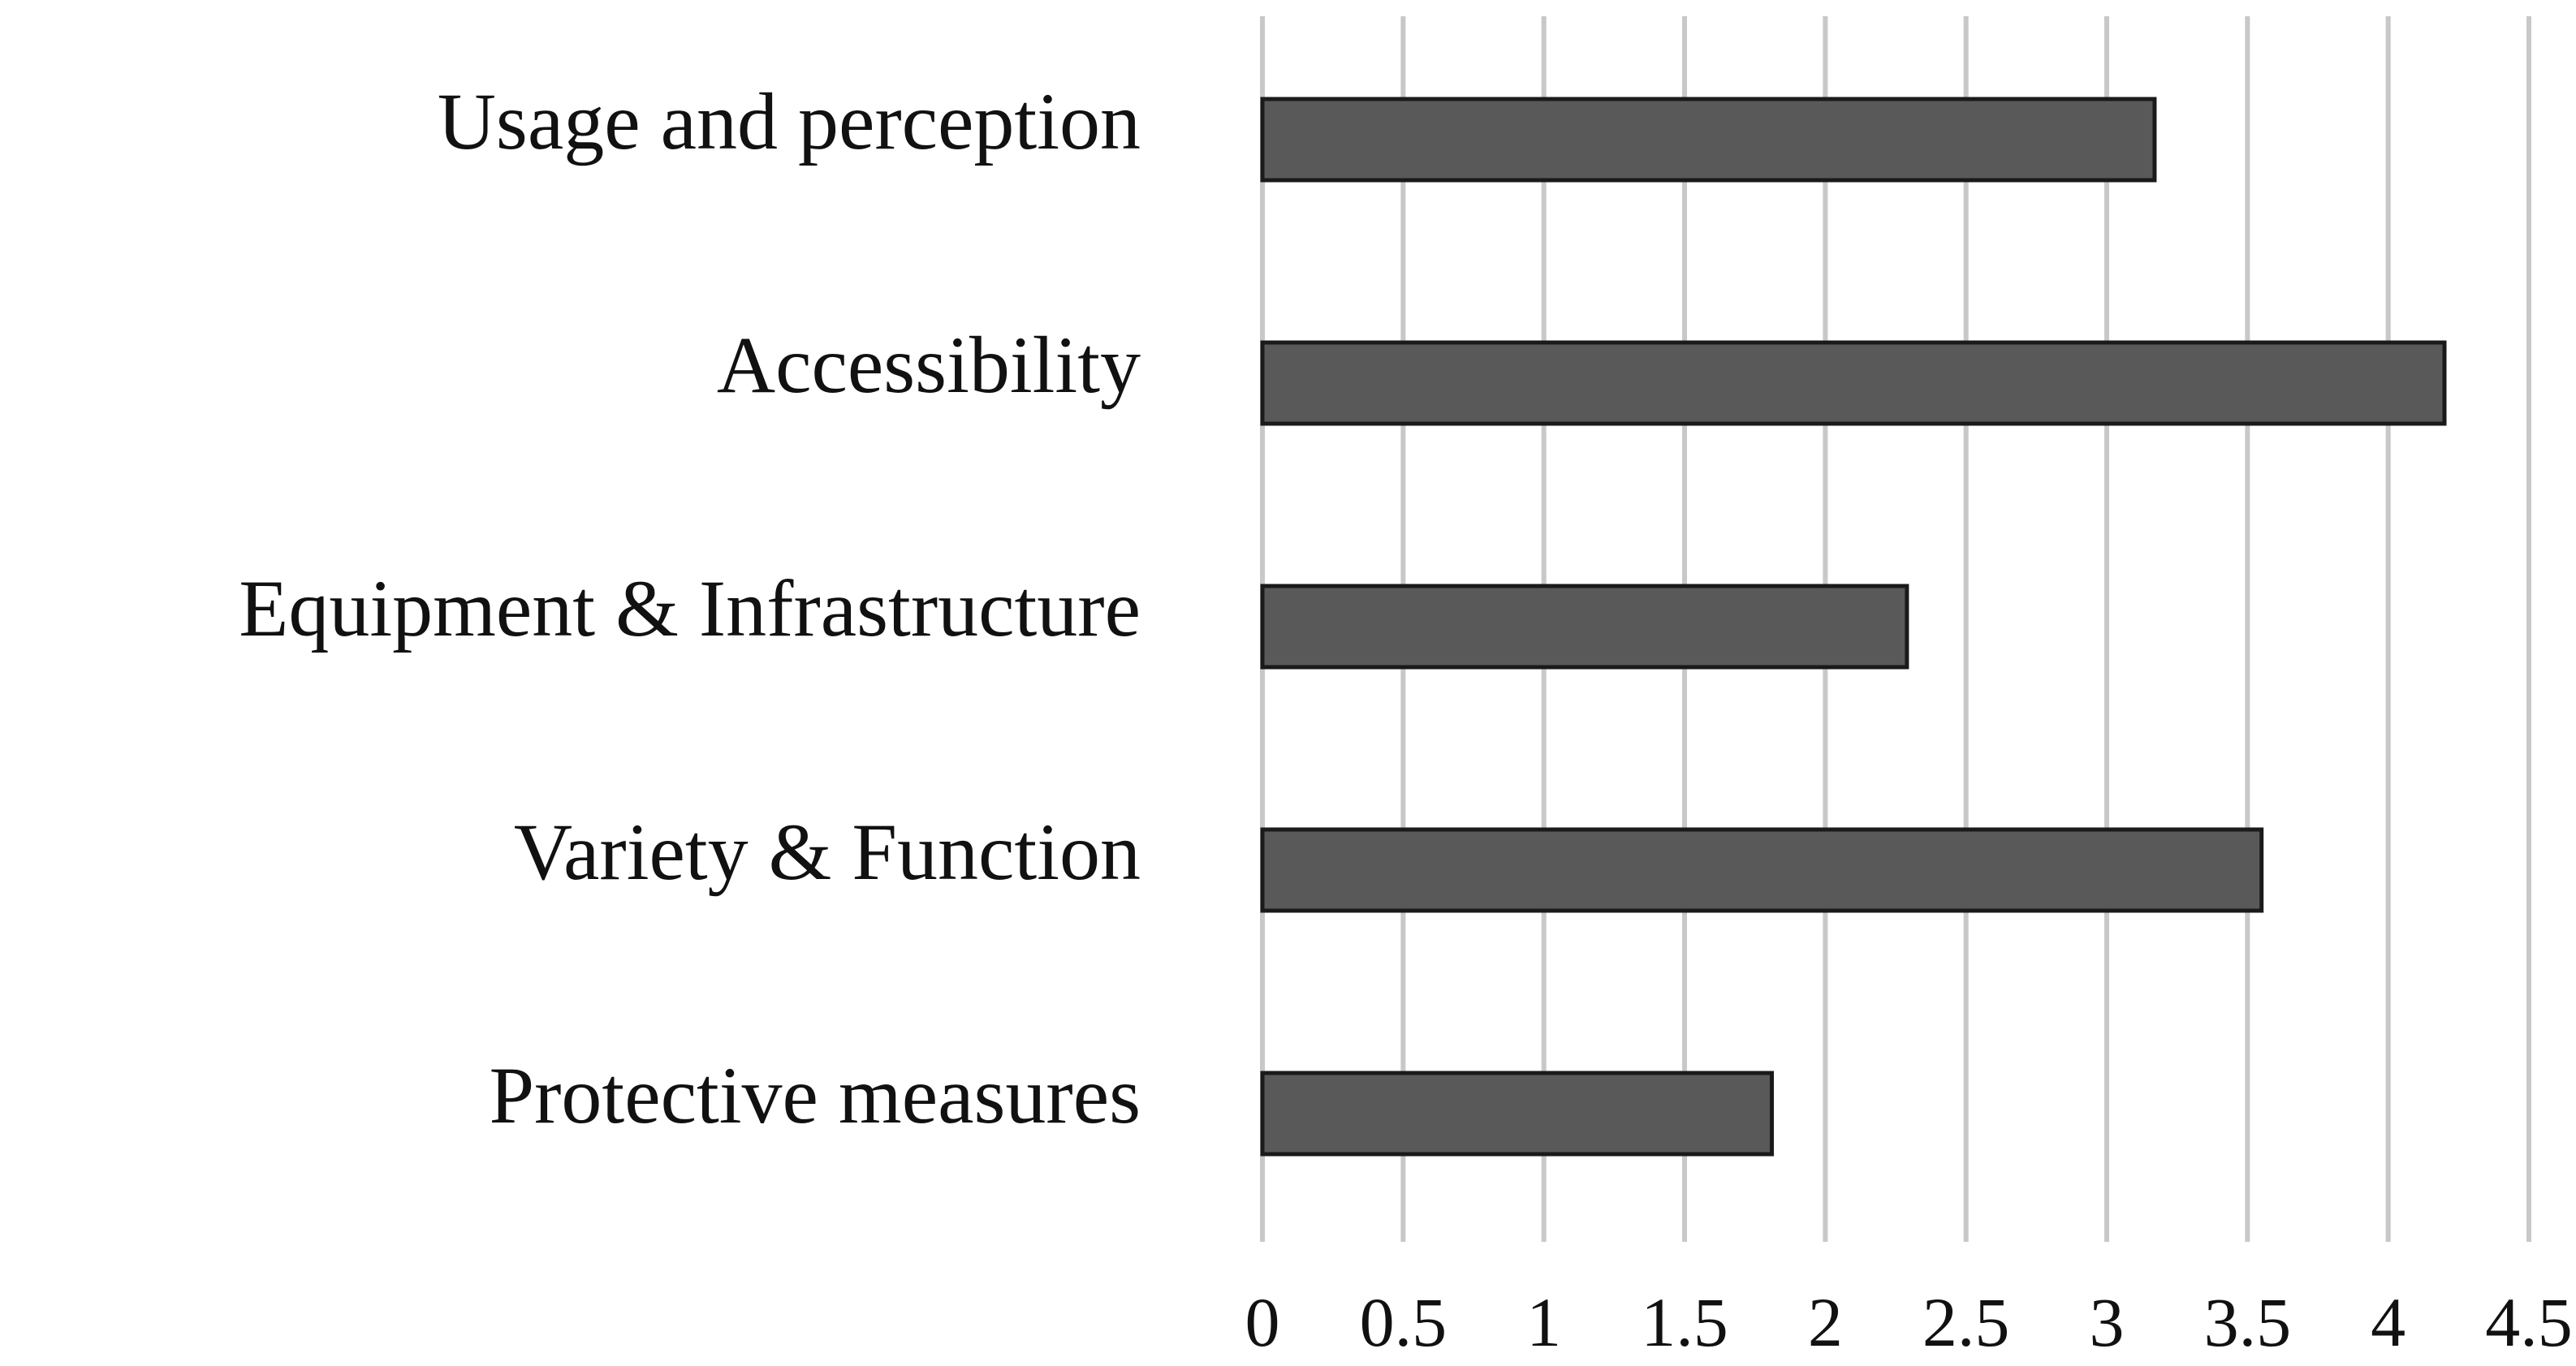  What do you see at coordinates (1684, 1322) in the screenshot?
I see `x-tick-label-3: 1.5` at bounding box center [1684, 1322].